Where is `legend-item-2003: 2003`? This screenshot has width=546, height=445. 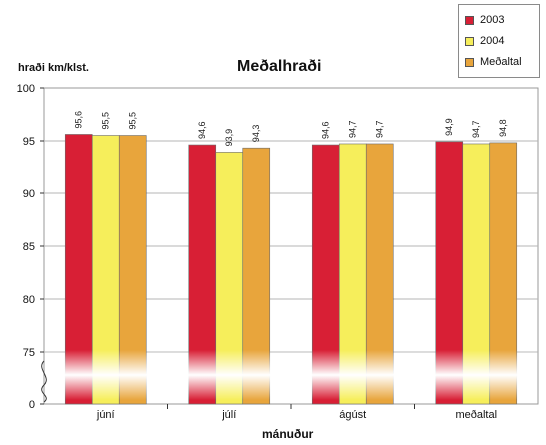 legend-item-2003: 2003 is located at coordinates (484, 20).